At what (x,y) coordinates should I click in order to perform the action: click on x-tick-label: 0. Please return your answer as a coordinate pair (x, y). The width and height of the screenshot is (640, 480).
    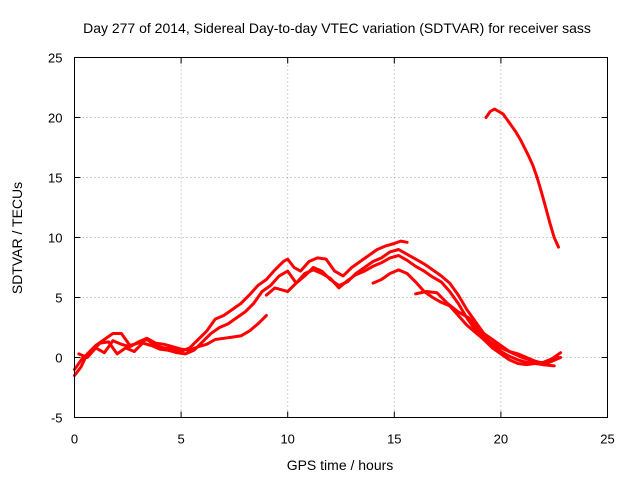
    Looking at the image, I should click on (74, 439).